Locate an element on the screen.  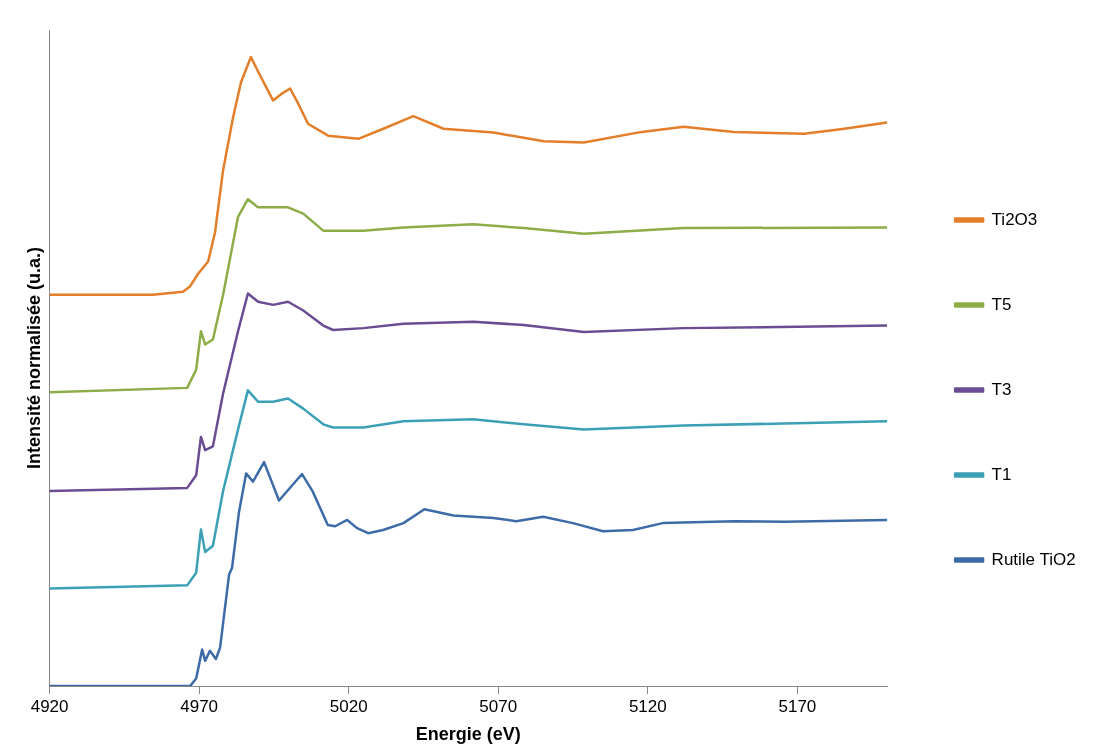
legend-label: T5 is located at coordinates (1001, 304).